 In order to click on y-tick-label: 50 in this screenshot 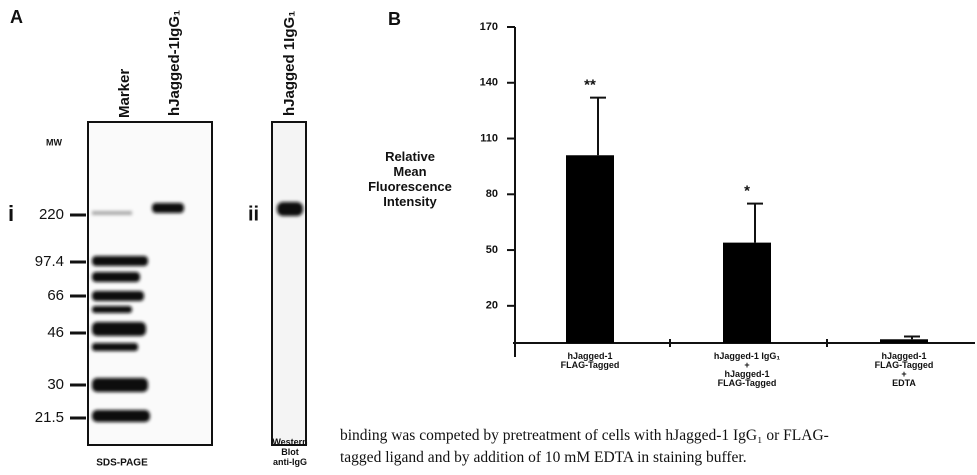, I will do `click(492, 250)`.